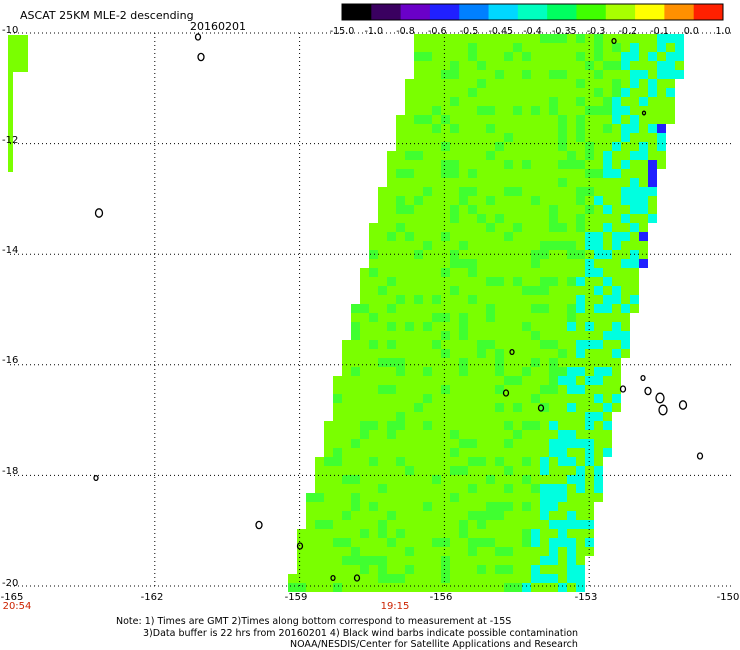 This screenshot has height=650, width=740. What do you see at coordinates (628, 31) in the screenshot?
I see `colorbar-tick-label: -0.2` at bounding box center [628, 31].